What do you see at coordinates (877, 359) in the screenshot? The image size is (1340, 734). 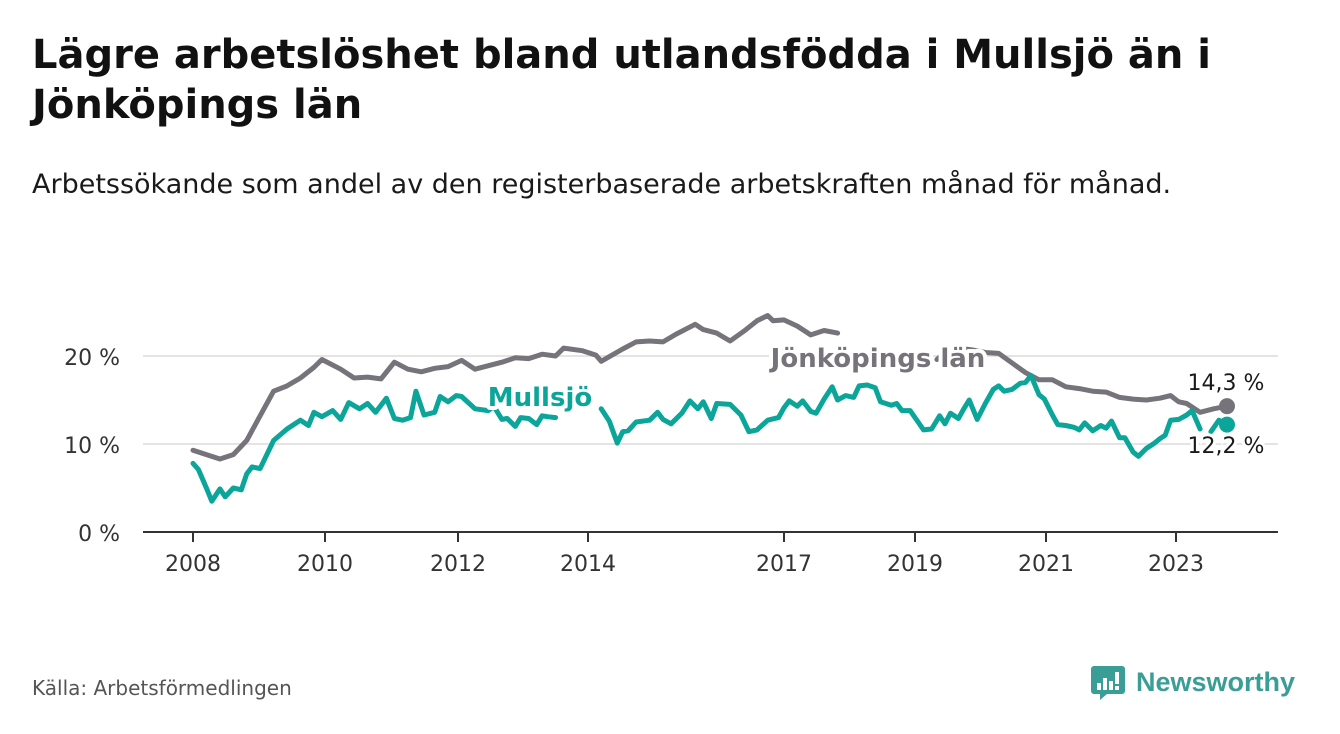 I see `series-label-jonkopings-lan: Jönköpings län` at bounding box center [877, 359].